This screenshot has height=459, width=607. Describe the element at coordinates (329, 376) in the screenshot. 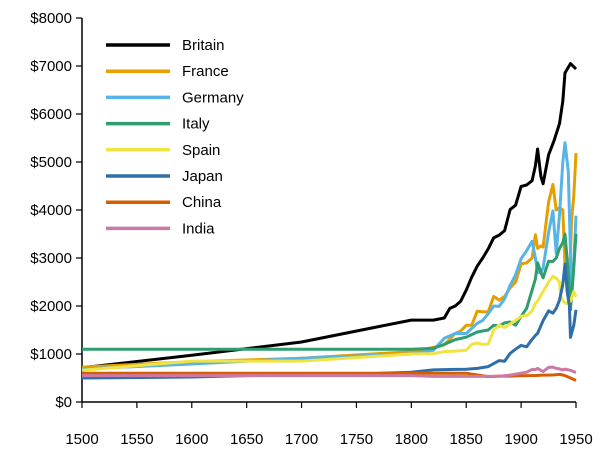

I see `series-line-china` at that location.